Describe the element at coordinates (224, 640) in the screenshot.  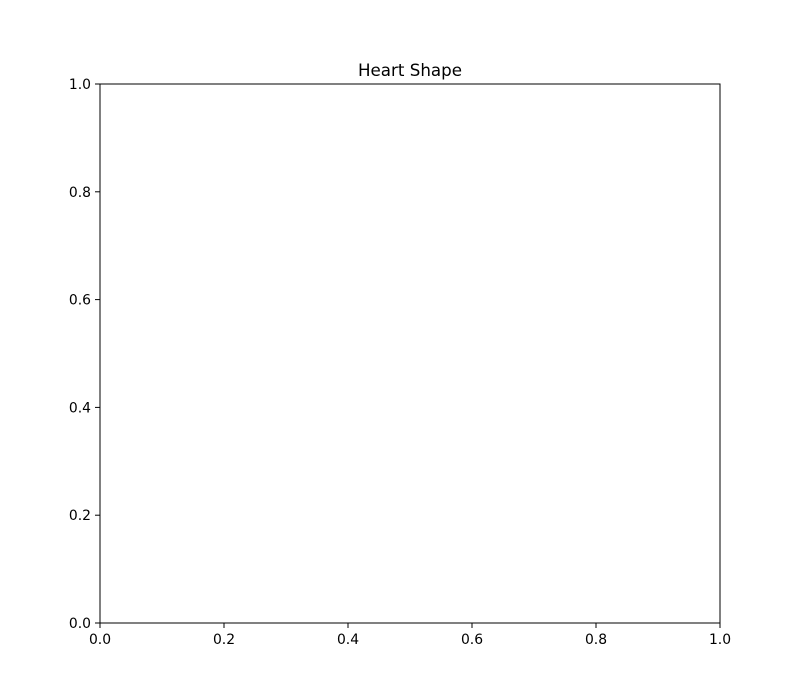
I see `x-tick-label: 0.2` at that location.